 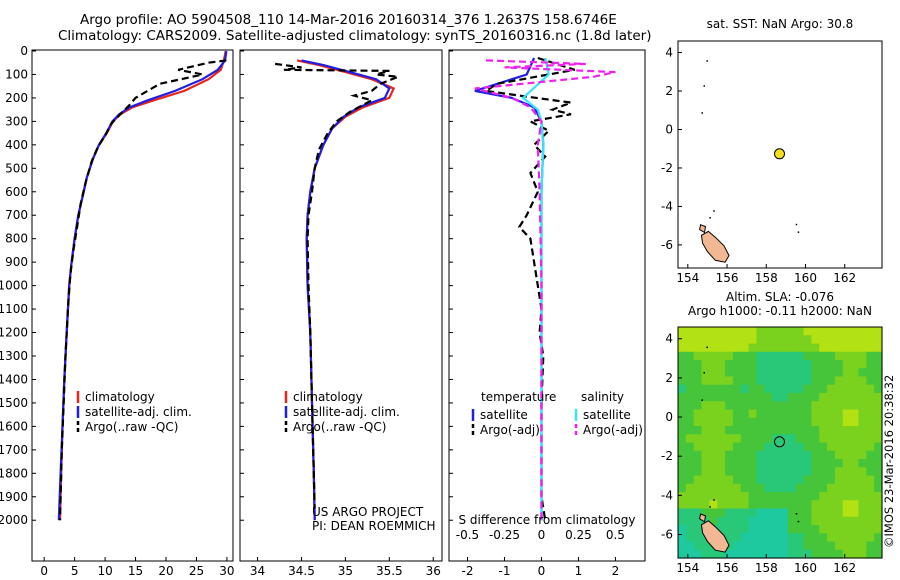 What do you see at coordinates (613, 430) in the screenshot?
I see `legend-label: Argo(-adj)` at bounding box center [613, 430].